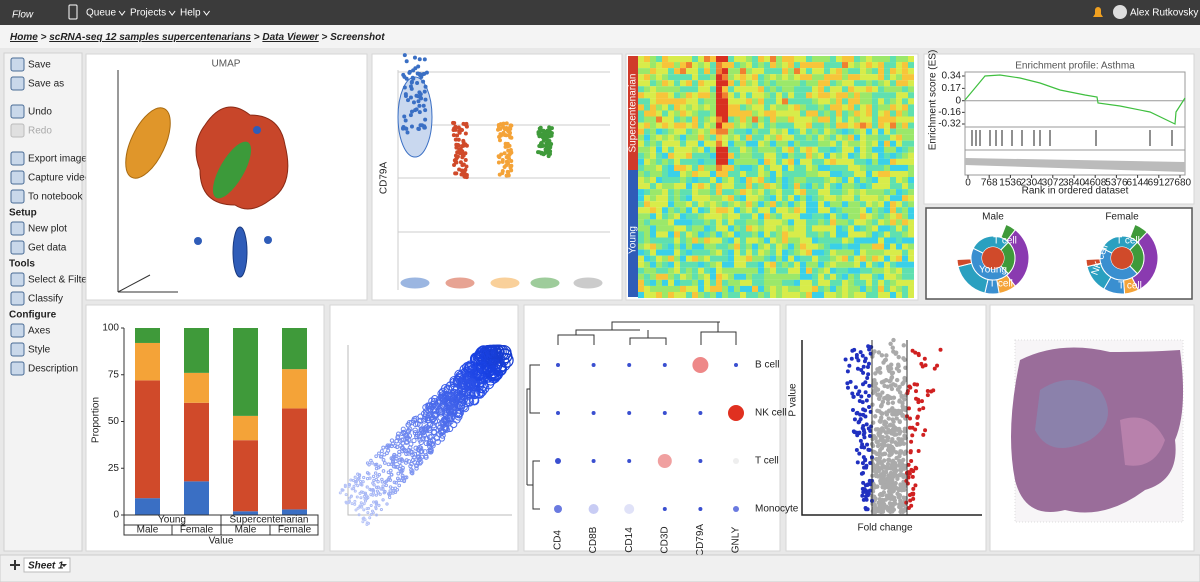 The width and height of the screenshot is (1200, 582). Describe the element at coordinates (47, 248) in the screenshot. I see `sidebar-item: Get data` at that location.